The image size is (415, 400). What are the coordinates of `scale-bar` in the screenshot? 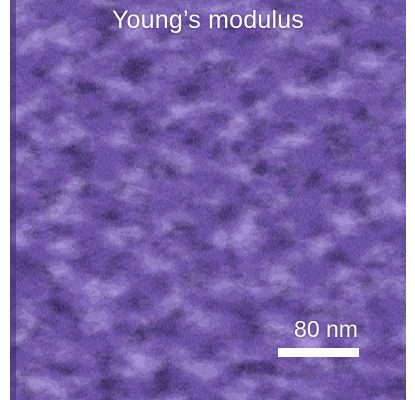 It's located at (318, 352).